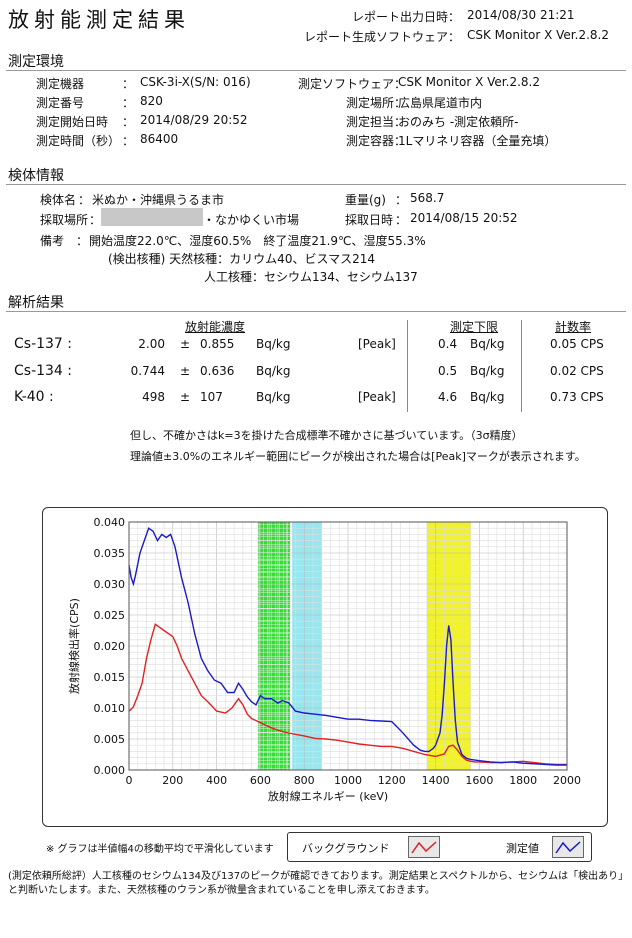  I want to click on x-tick-label: 200, so click(172, 780).